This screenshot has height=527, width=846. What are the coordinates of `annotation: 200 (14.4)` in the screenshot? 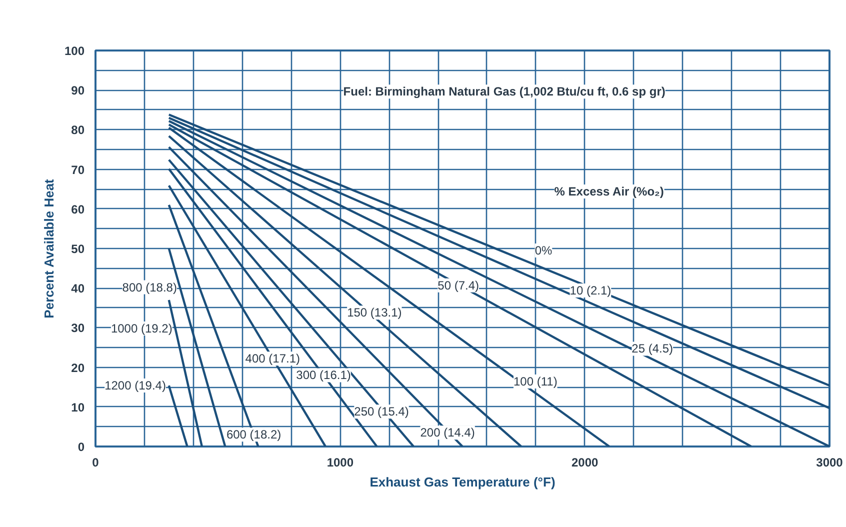 It's located at (447, 433).